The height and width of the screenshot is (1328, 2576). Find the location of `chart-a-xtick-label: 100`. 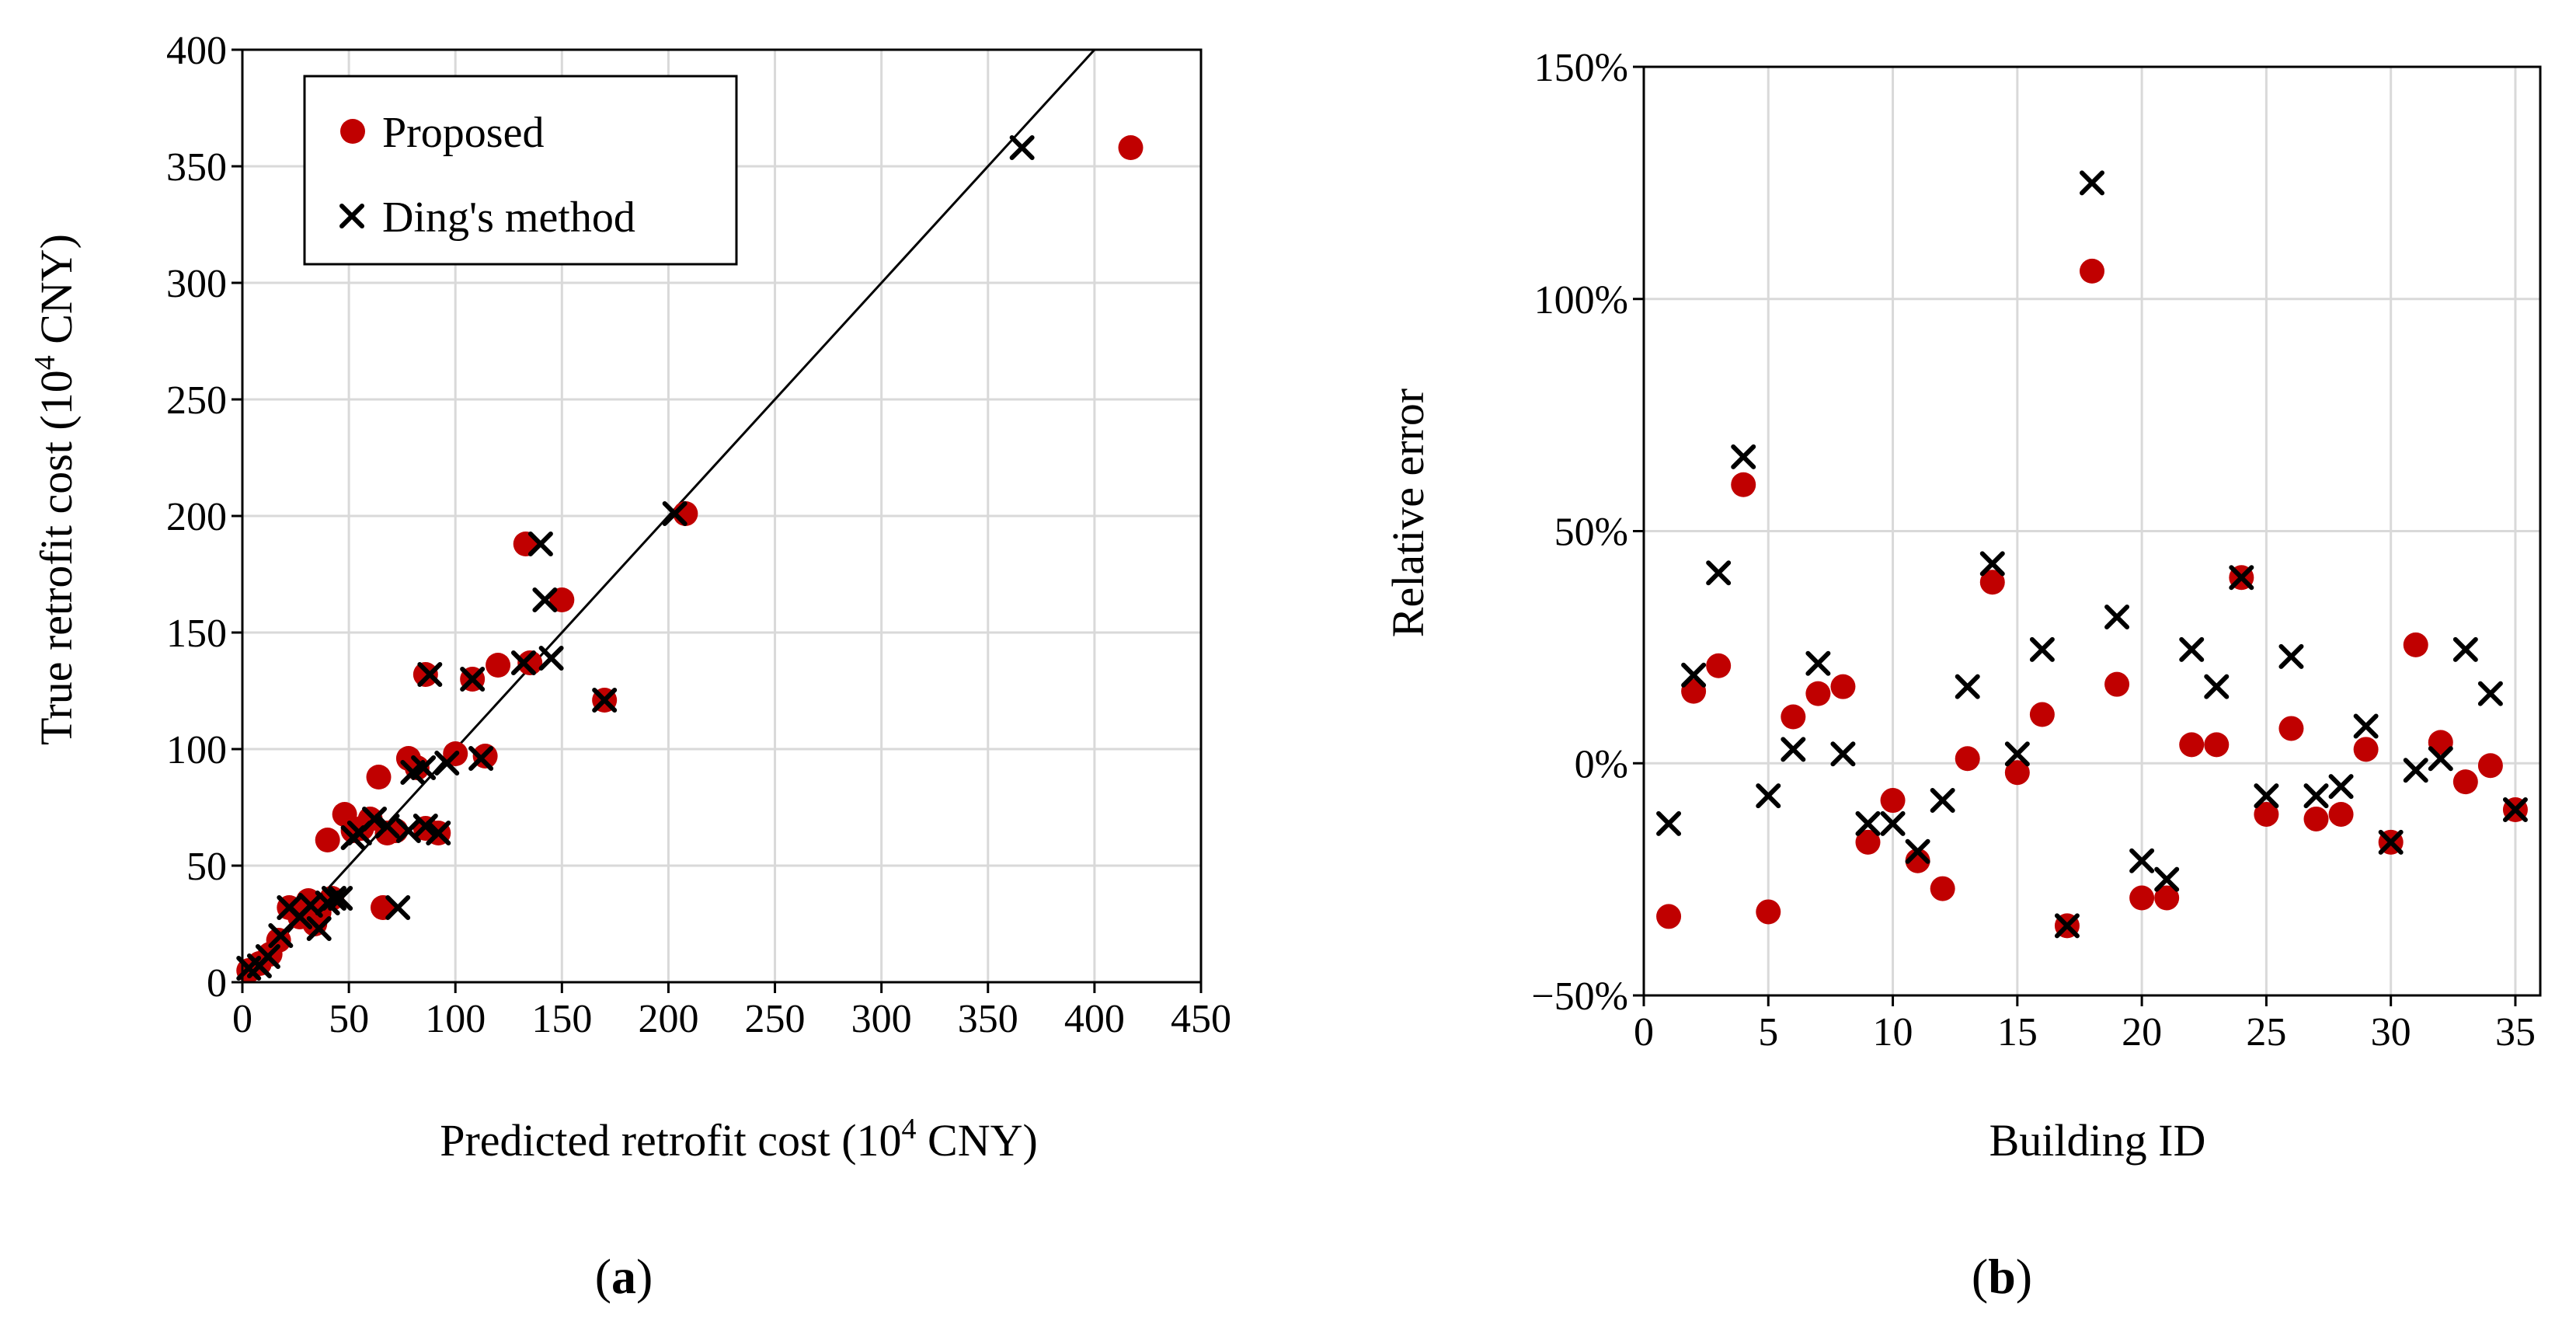

chart-a-xtick-label: 100 is located at coordinates (455, 1019).